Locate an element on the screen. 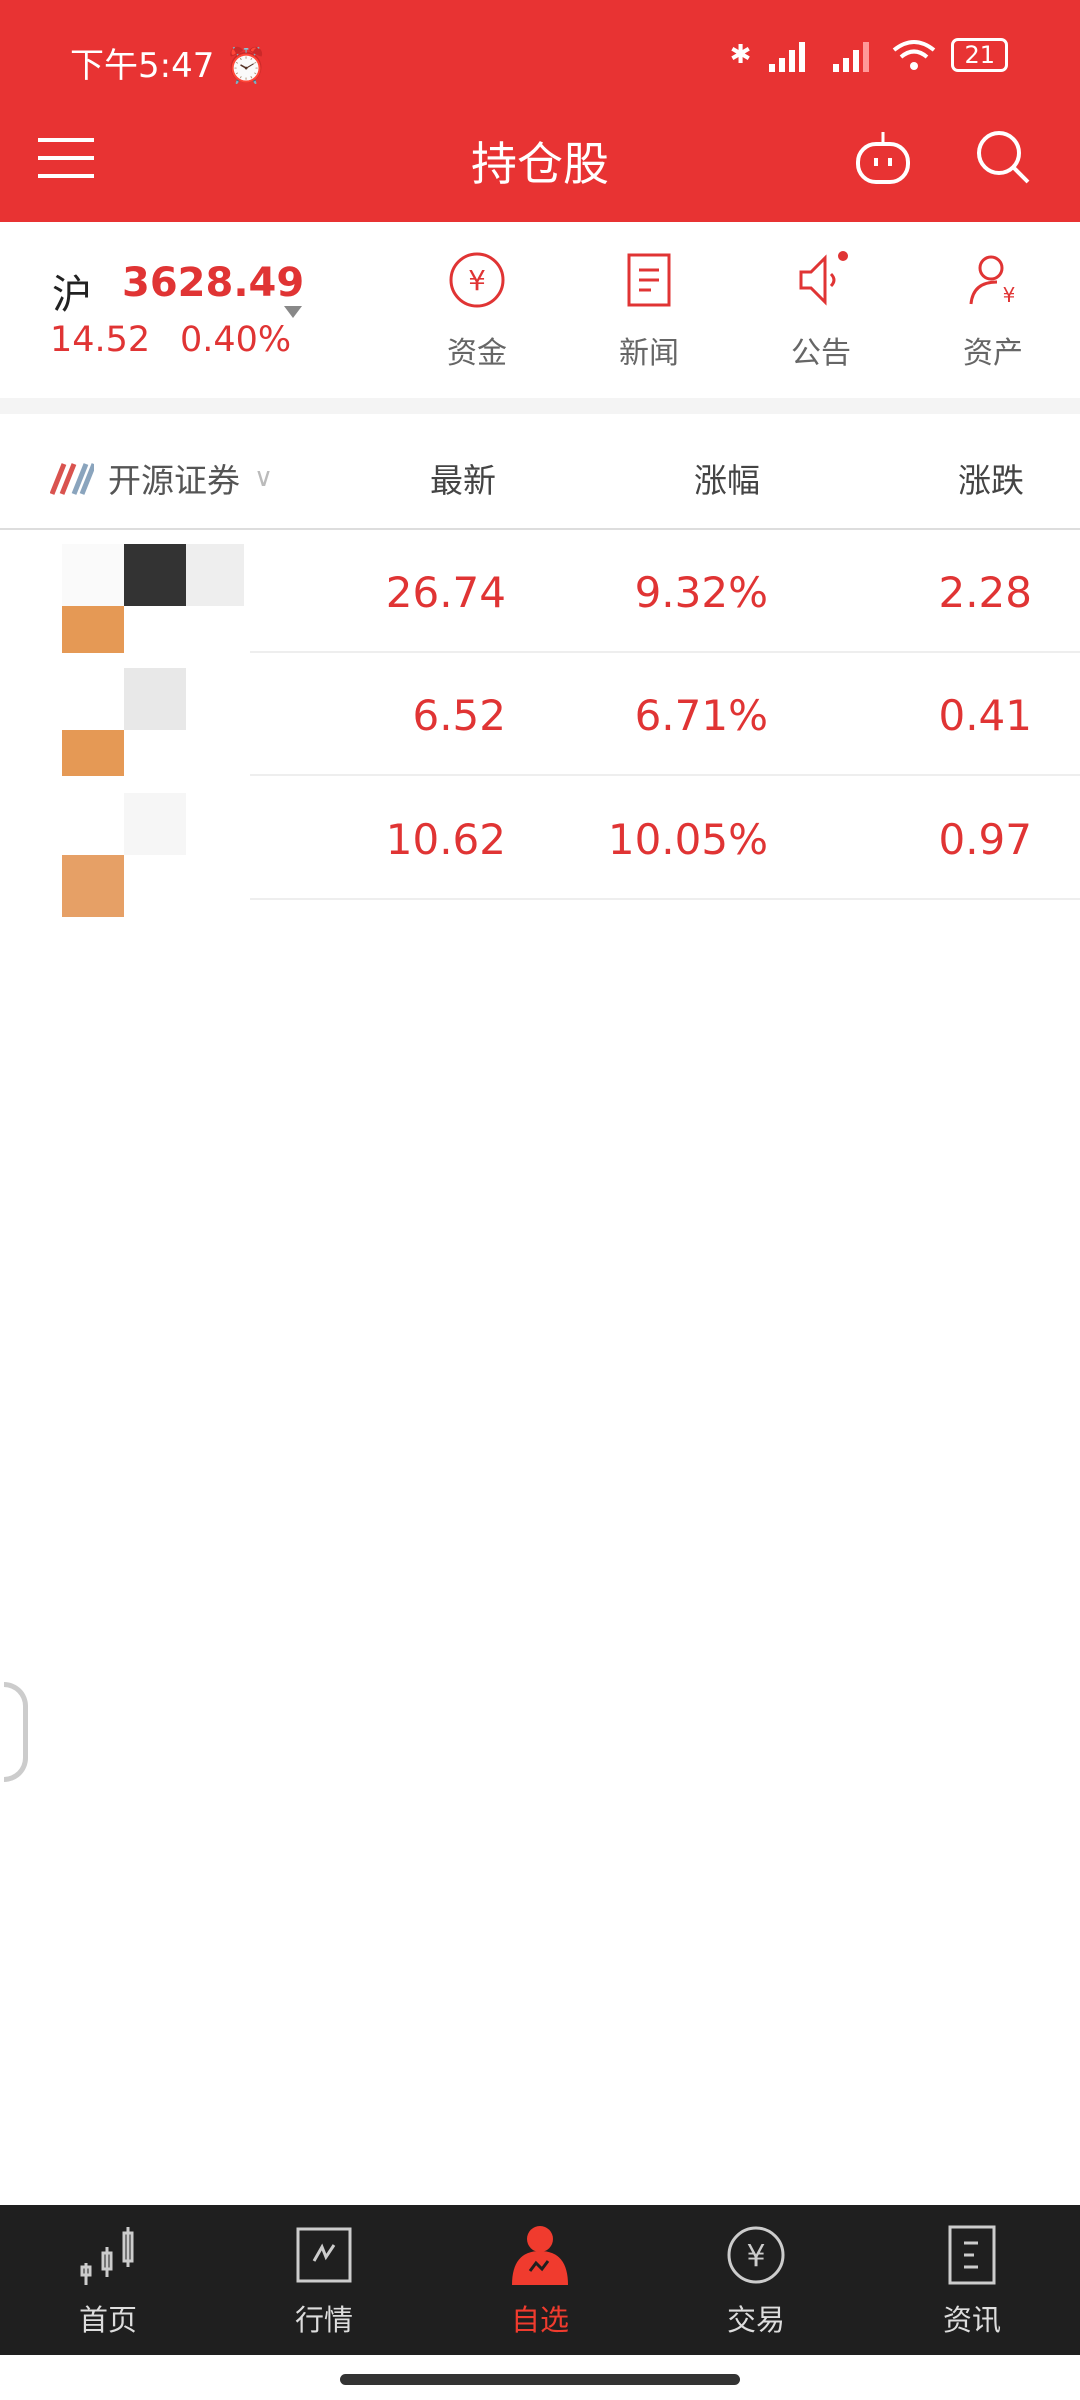  chart-icon is located at coordinates (324, 2255).